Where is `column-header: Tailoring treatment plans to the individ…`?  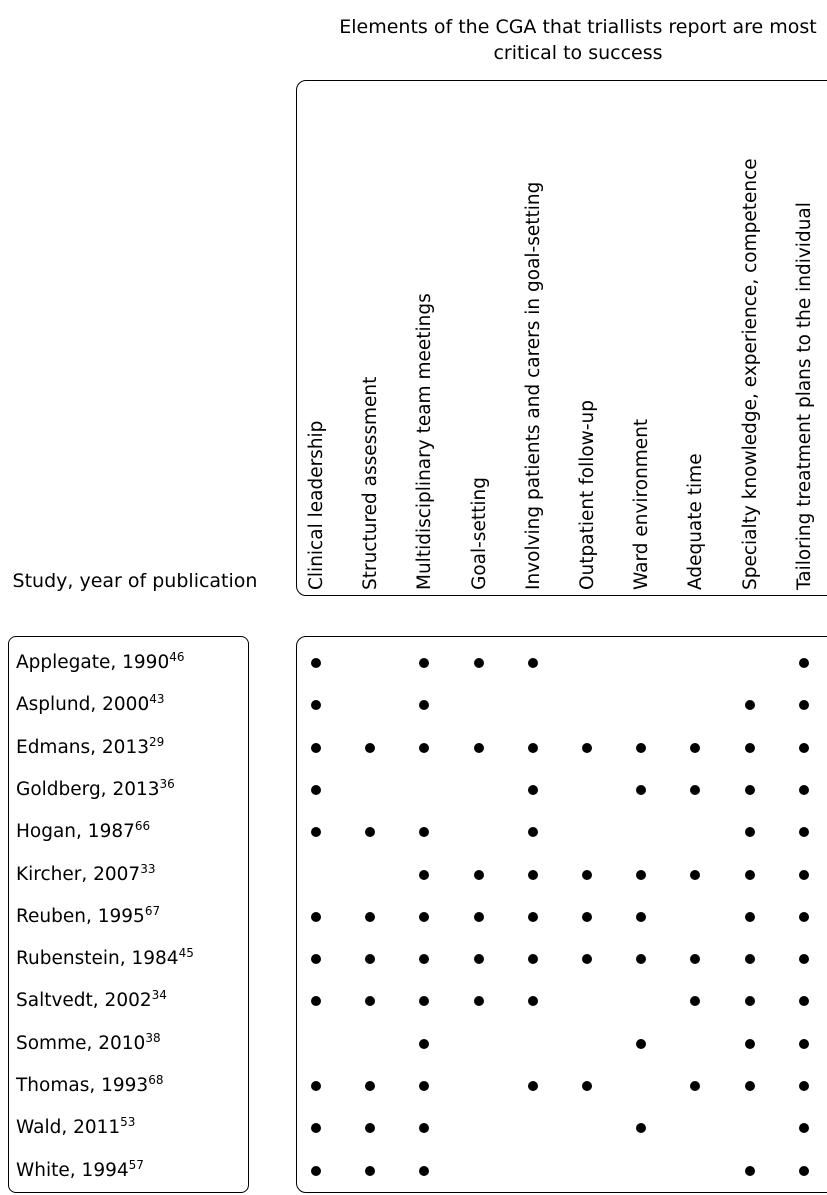
column-header: Tailoring treatment plans to the individ… is located at coordinates (803, 336).